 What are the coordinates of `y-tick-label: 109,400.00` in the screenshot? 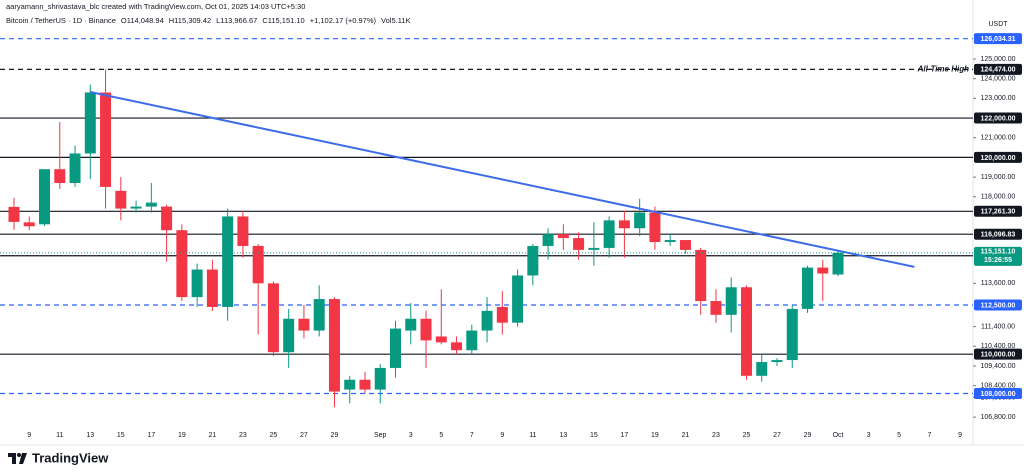 It's located at (997, 366).